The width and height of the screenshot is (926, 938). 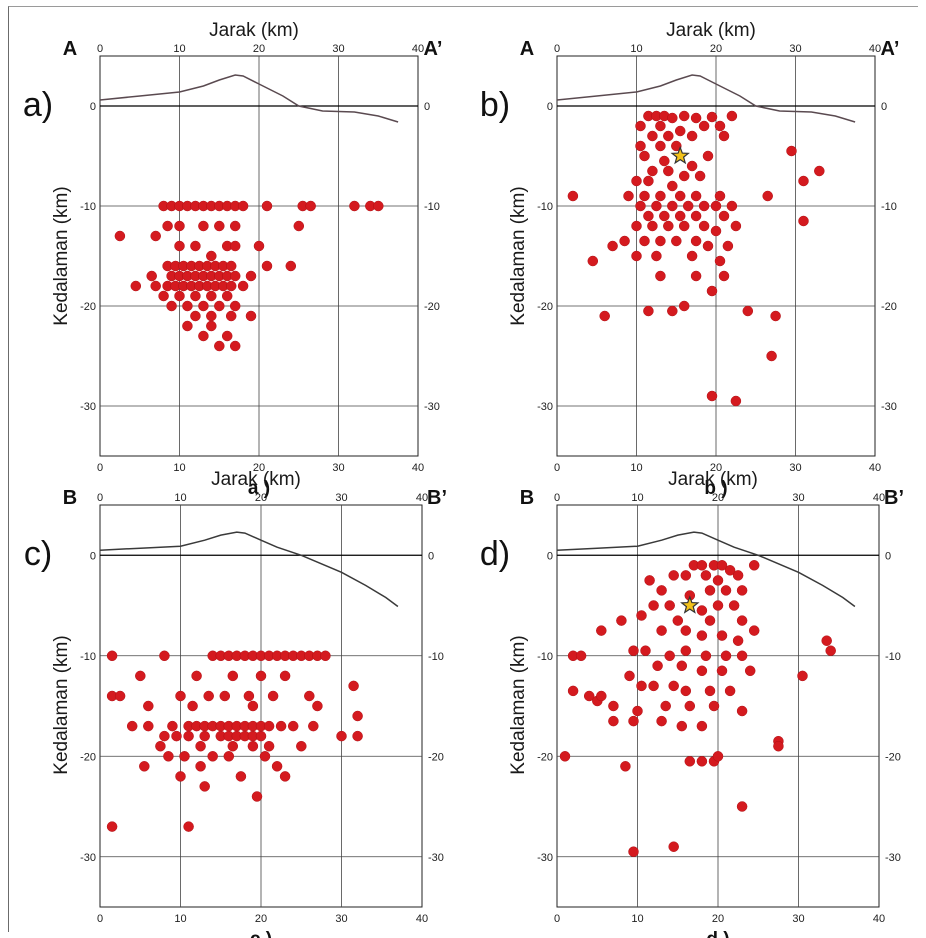 What do you see at coordinates (711, 30) in the screenshot?
I see `x-axis-title: Jarak (km)` at bounding box center [711, 30].